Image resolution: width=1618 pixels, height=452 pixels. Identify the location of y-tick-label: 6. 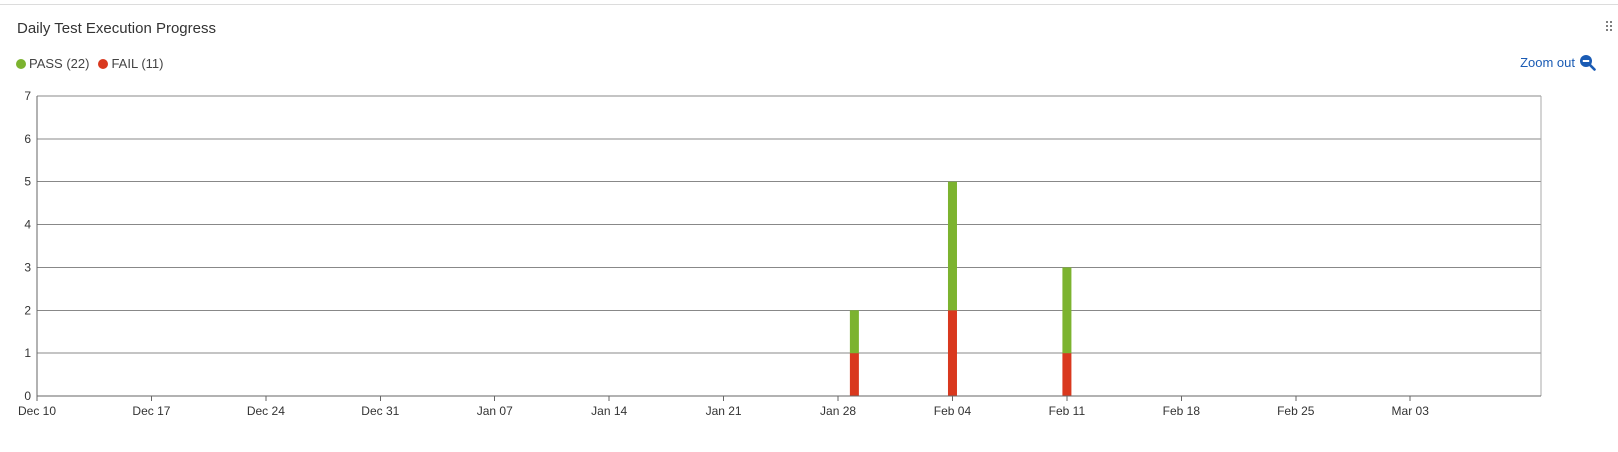
(27, 139).